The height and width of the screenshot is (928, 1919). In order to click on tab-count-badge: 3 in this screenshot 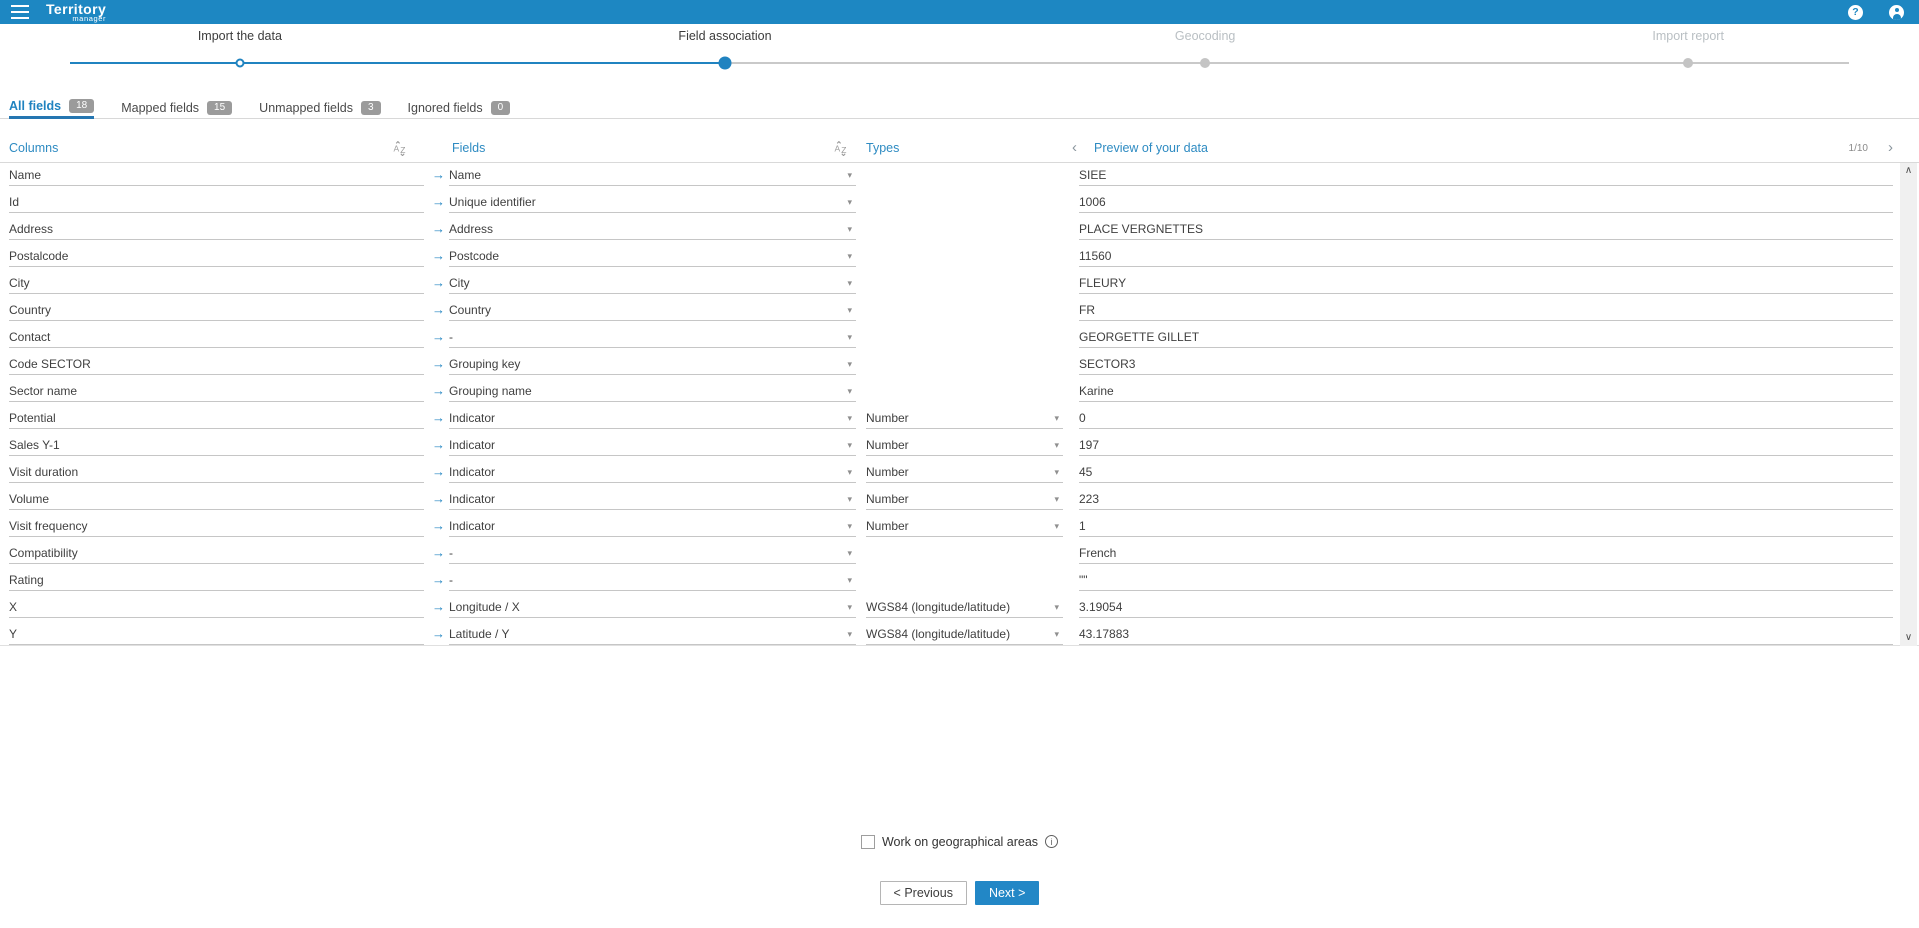, I will do `click(370, 107)`.